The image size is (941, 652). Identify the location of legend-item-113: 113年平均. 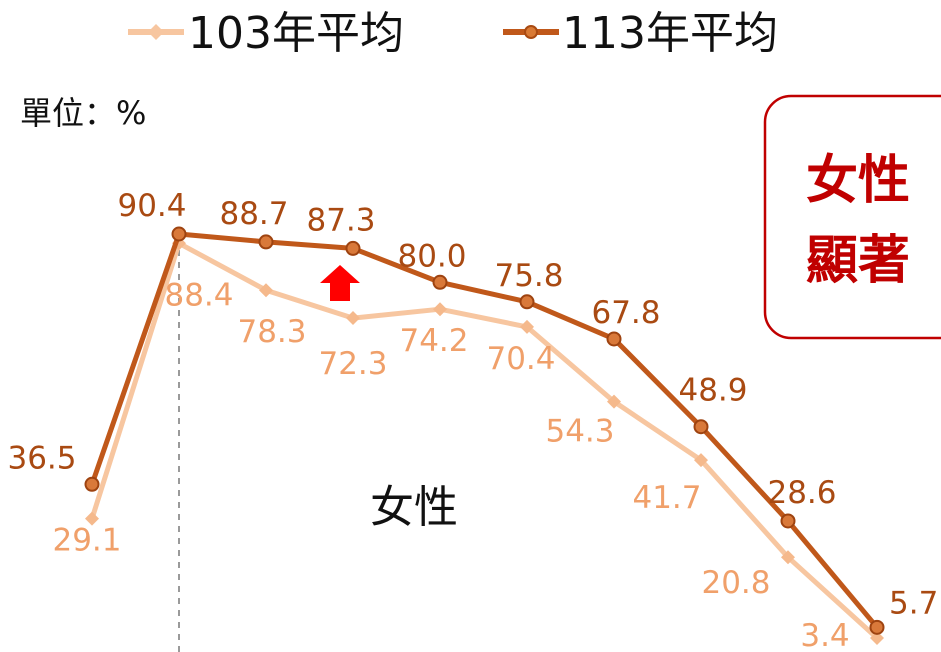
(640, 33).